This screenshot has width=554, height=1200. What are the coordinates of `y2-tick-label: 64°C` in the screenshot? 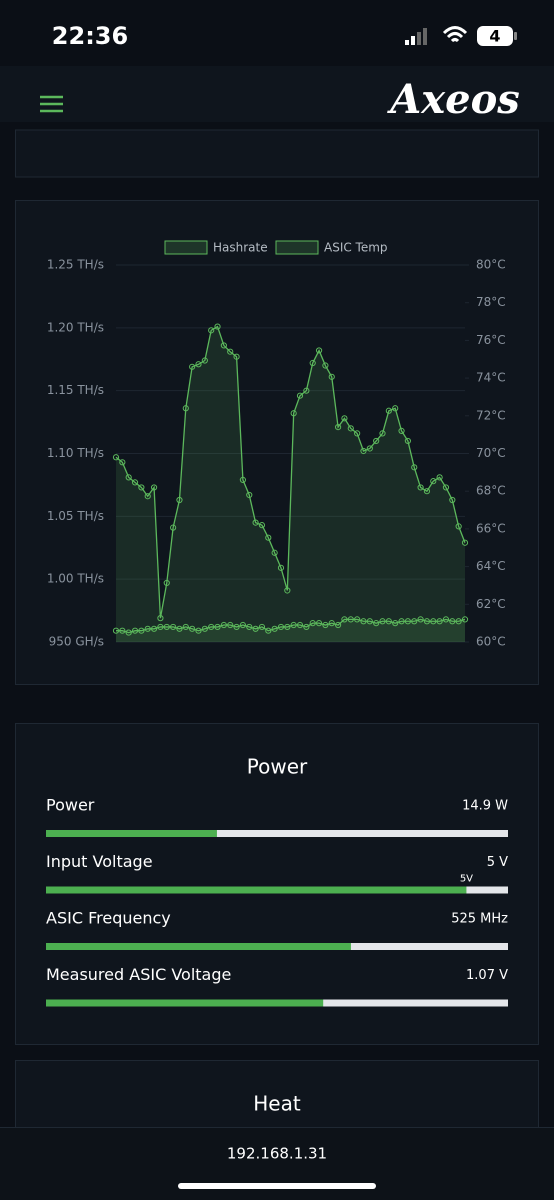 It's located at (491, 566).